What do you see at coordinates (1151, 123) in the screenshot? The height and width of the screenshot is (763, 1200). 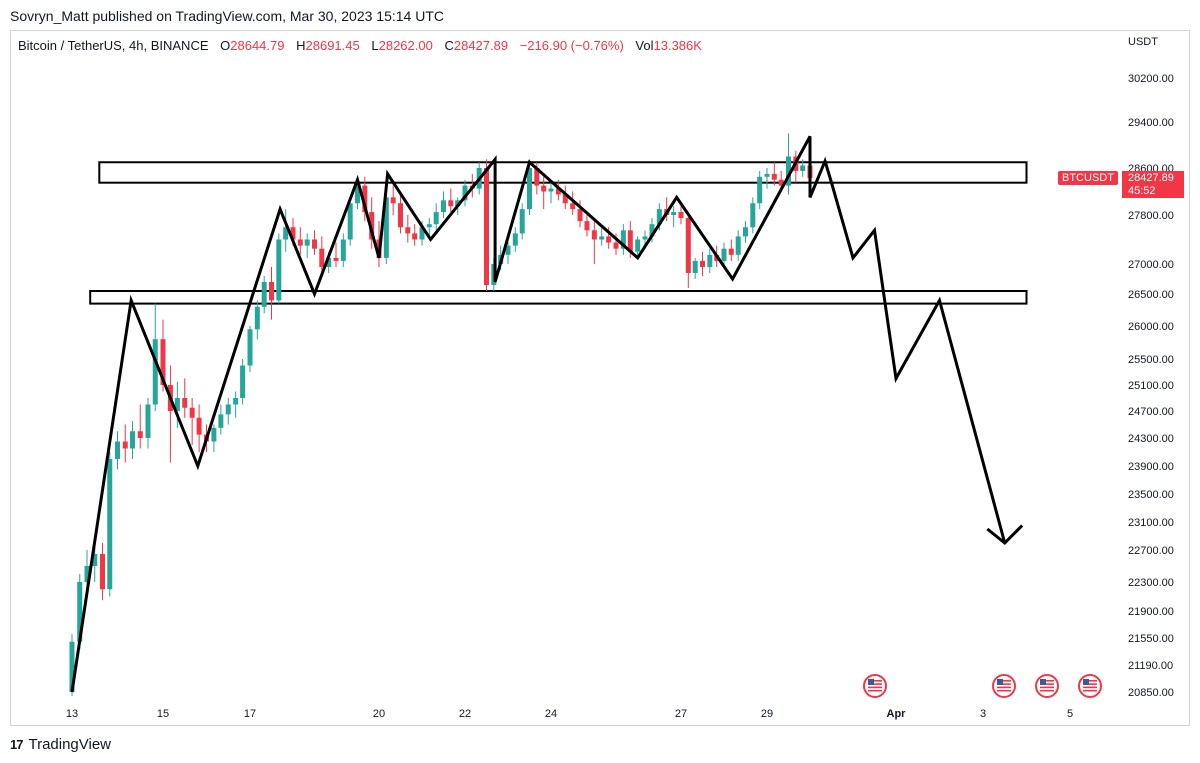 I see `price-tick-label: 29400.00` at bounding box center [1151, 123].